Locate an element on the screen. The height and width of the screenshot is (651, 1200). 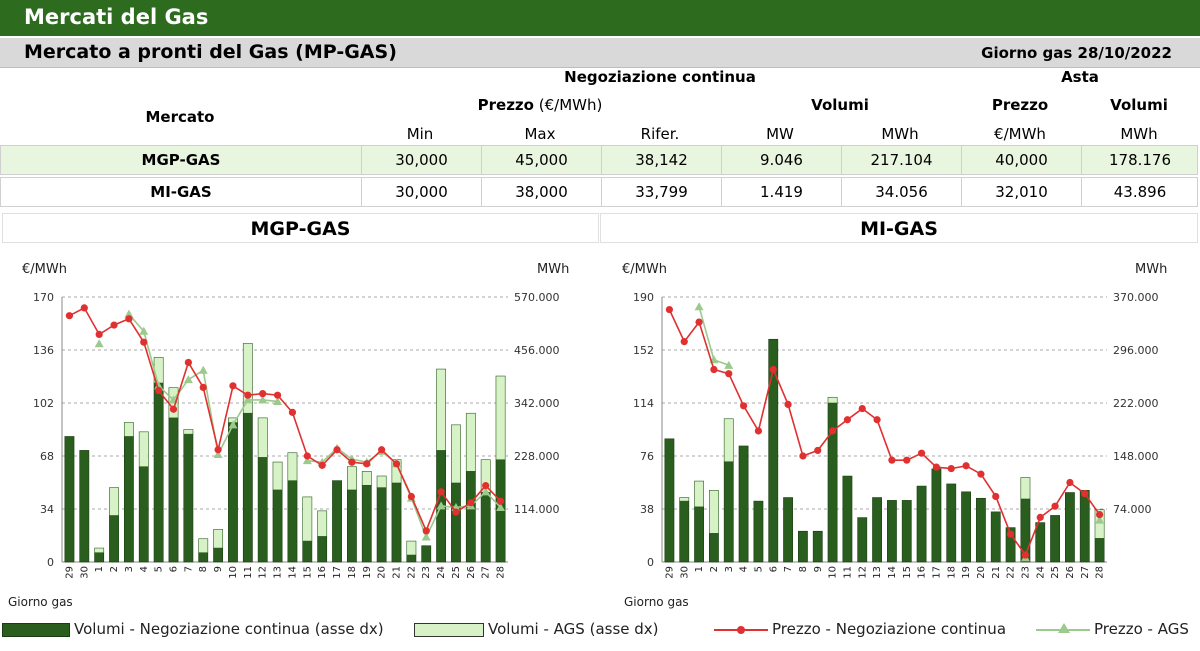
cell-mw: 1.419 is located at coordinates (781, 192).